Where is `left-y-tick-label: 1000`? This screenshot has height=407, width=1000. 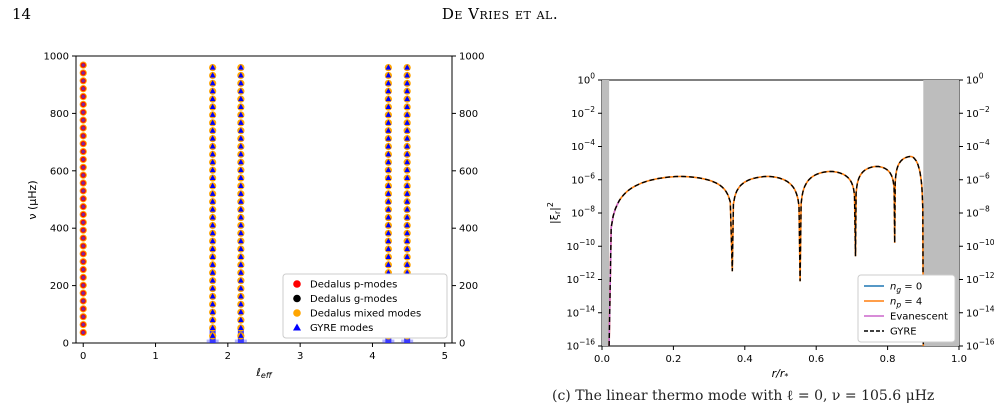
left-y-tick-label: 1000 is located at coordinates (56, 57).